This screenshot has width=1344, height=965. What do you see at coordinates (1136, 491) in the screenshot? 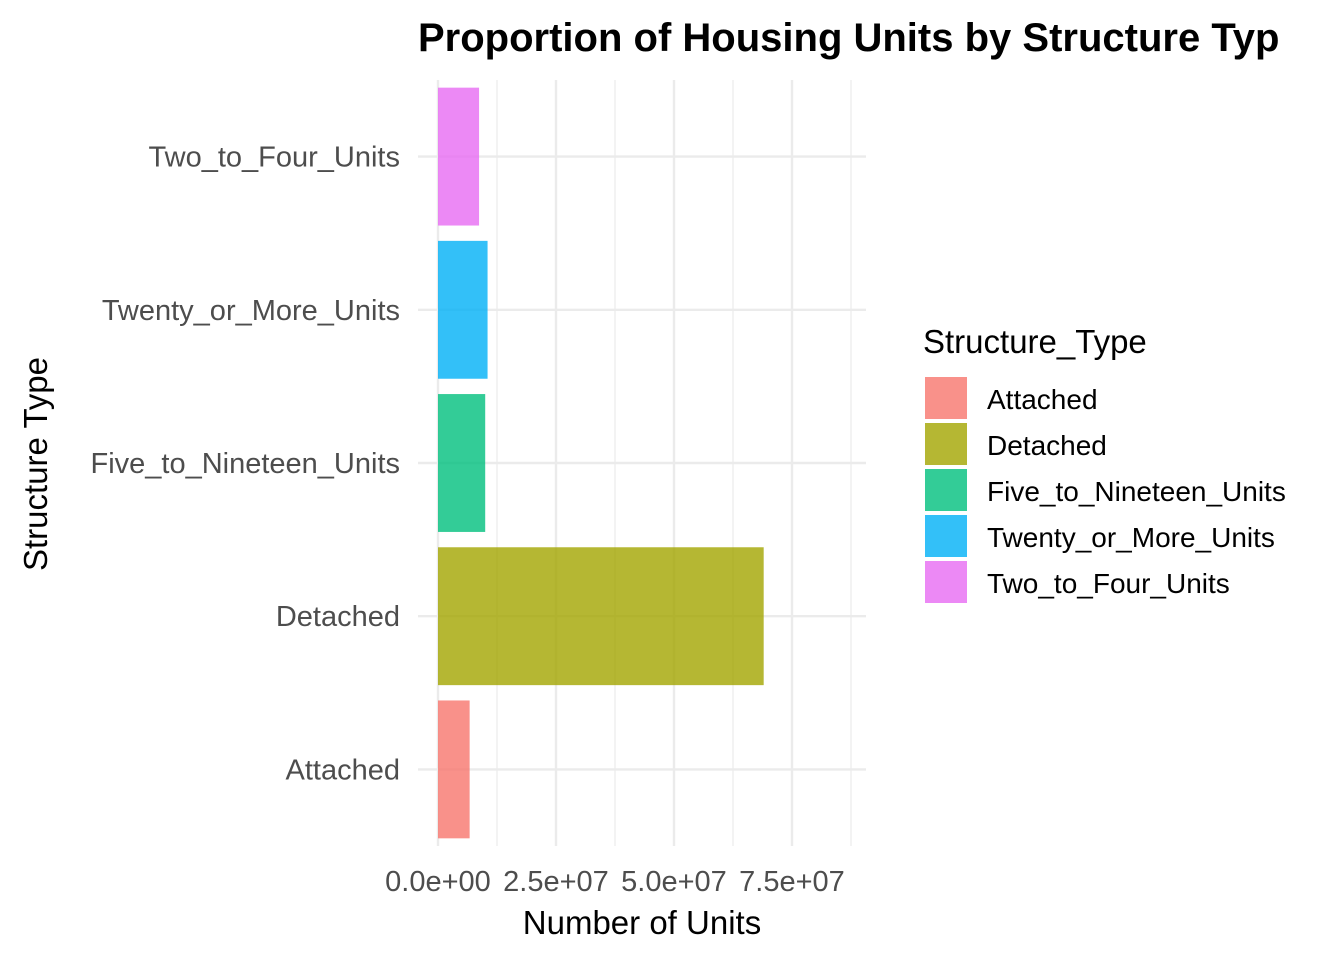
I see `legend-label: Five_to_Nineteen_Units` at bounding box center [1136, 491].